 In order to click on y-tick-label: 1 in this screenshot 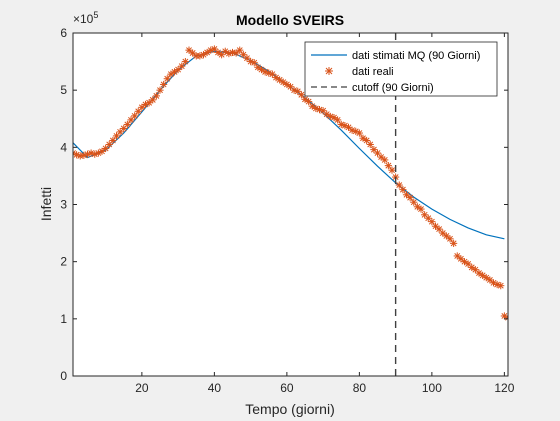, I will do `click(63, 319)`.